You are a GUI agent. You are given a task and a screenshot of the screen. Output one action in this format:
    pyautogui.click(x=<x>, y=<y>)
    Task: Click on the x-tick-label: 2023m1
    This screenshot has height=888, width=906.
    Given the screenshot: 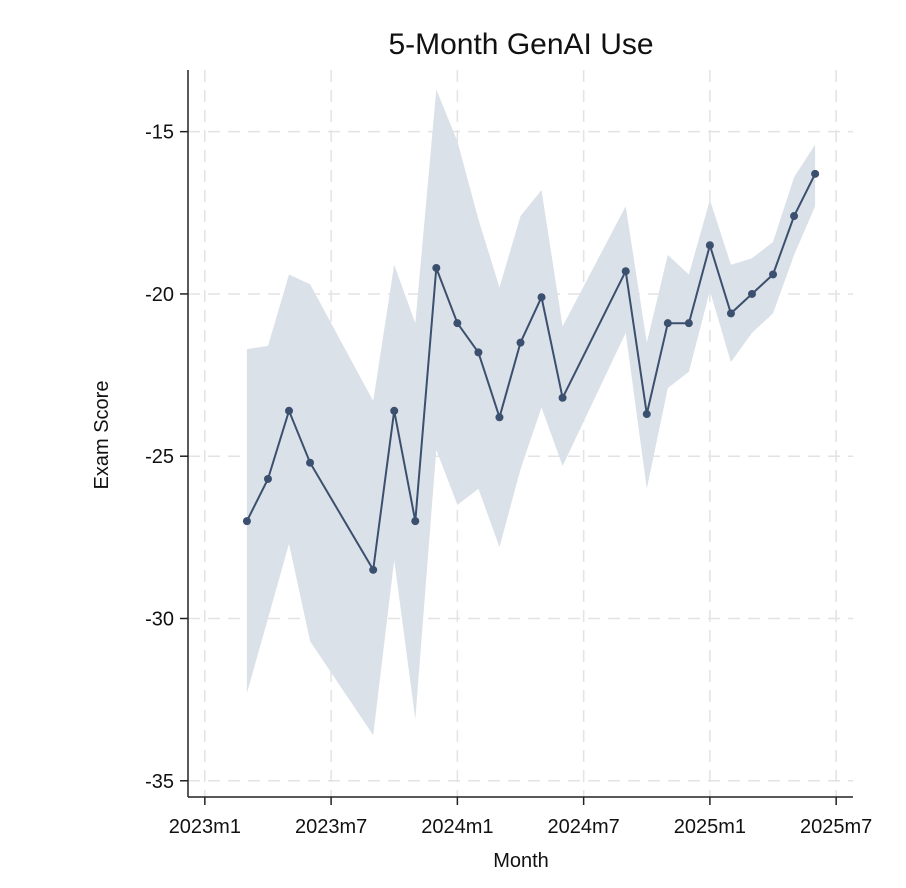 What is the action you would take?
    pyautogui.click(x=205, y=827)
    